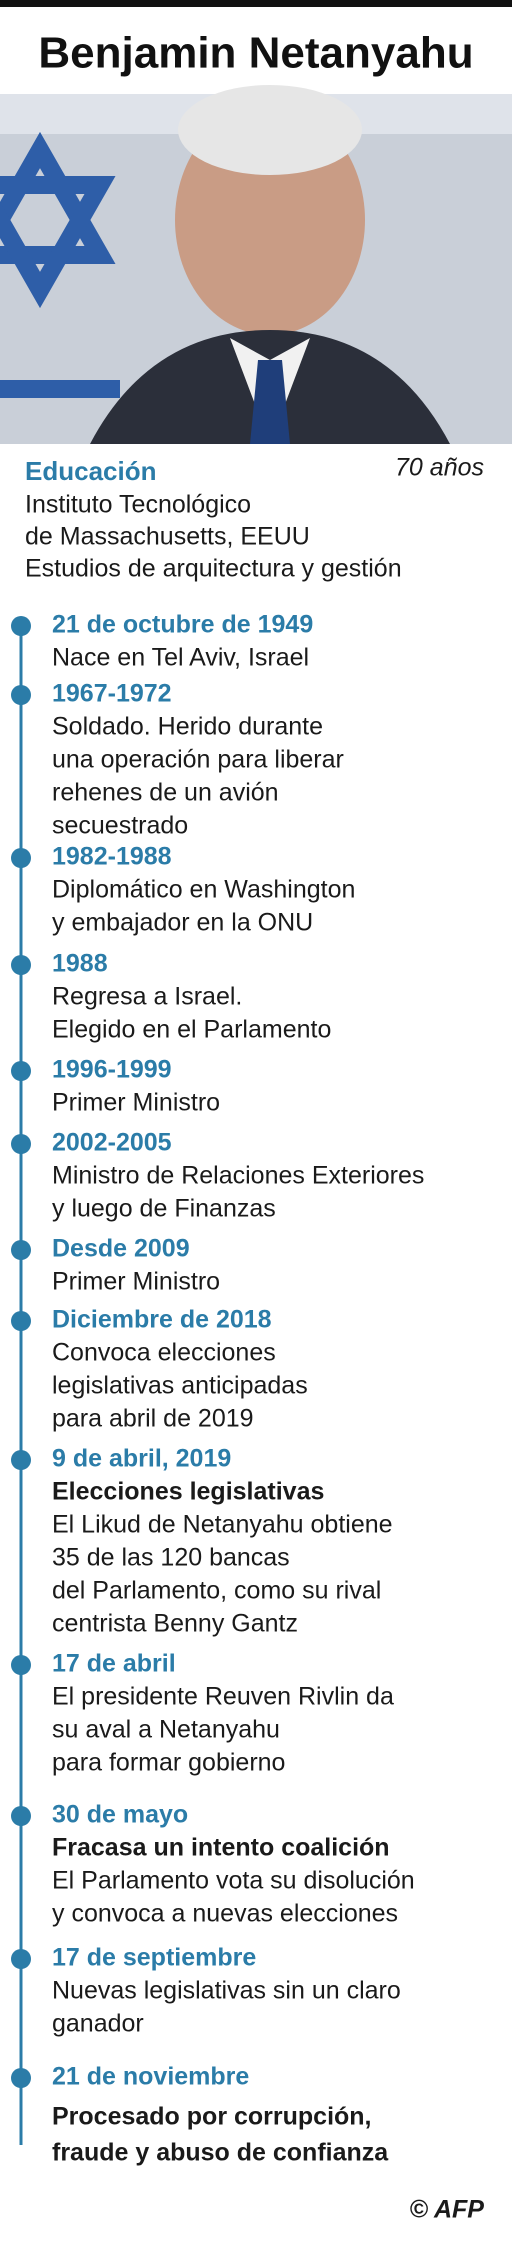  What do you see at coordinates (222, 1525) in the screenshot?
I see `event-line: El Likud de Netanyahu obtiene` at bounding box center [222, 1525].